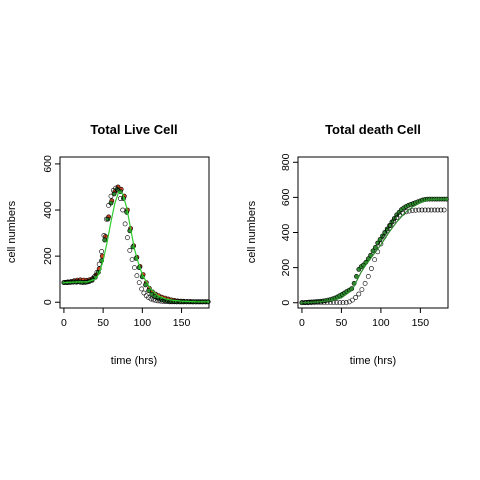  What do you see at coordinates (252, 231) in the screenshot?
I see `death-cell-y-label: cell numbers` at bounding box center [252, 231].